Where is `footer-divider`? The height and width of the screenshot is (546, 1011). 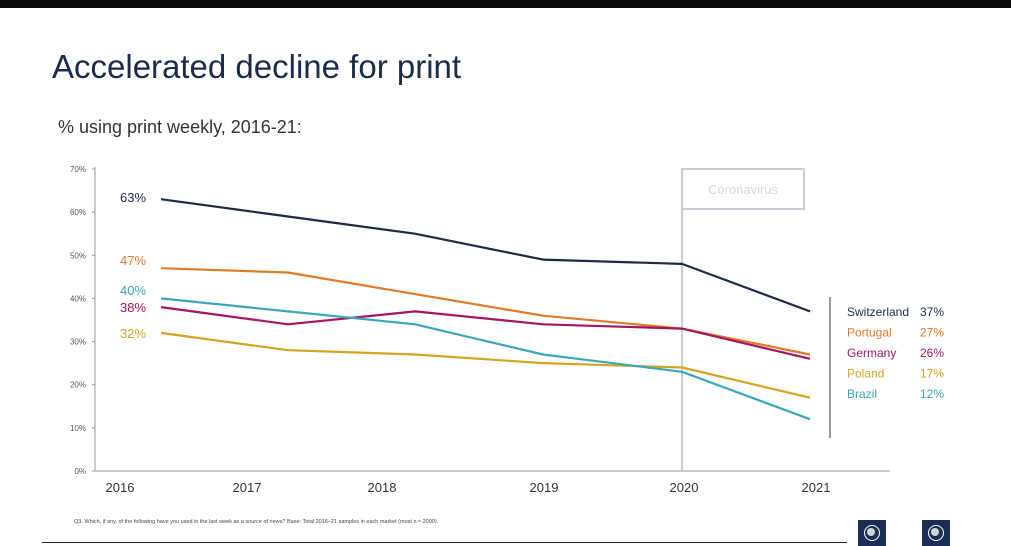
footer-divider is located at coordinates (444, 542).